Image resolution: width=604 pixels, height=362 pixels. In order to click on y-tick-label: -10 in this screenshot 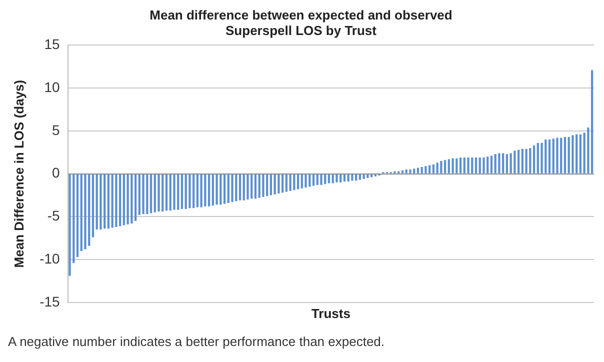, I will do `click(50, 258)`.